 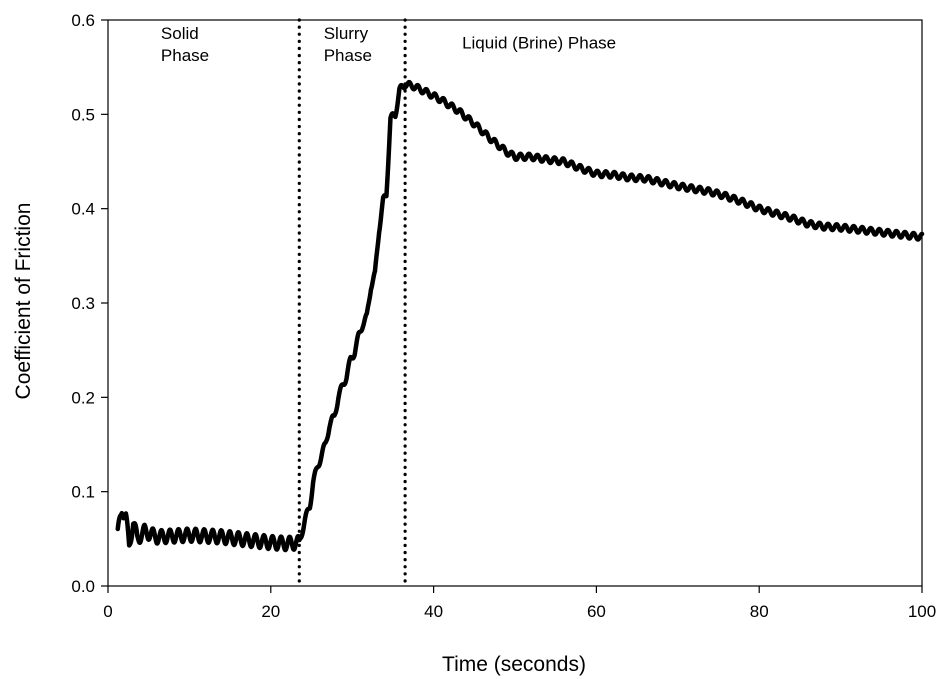 What do you see at coordinates (83, 20) in the screenshot?
I see `y-tick-label: 0.6` at bounding box center [83, 20].